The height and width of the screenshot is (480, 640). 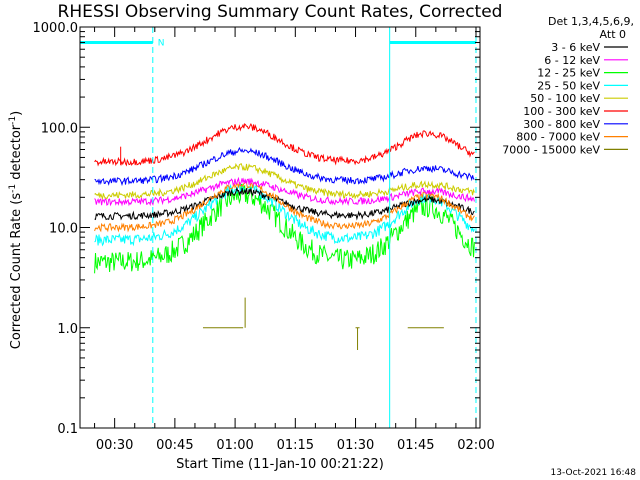 I want to click on legend-label: 6 - 12 keV, so click(x=572, y=60).